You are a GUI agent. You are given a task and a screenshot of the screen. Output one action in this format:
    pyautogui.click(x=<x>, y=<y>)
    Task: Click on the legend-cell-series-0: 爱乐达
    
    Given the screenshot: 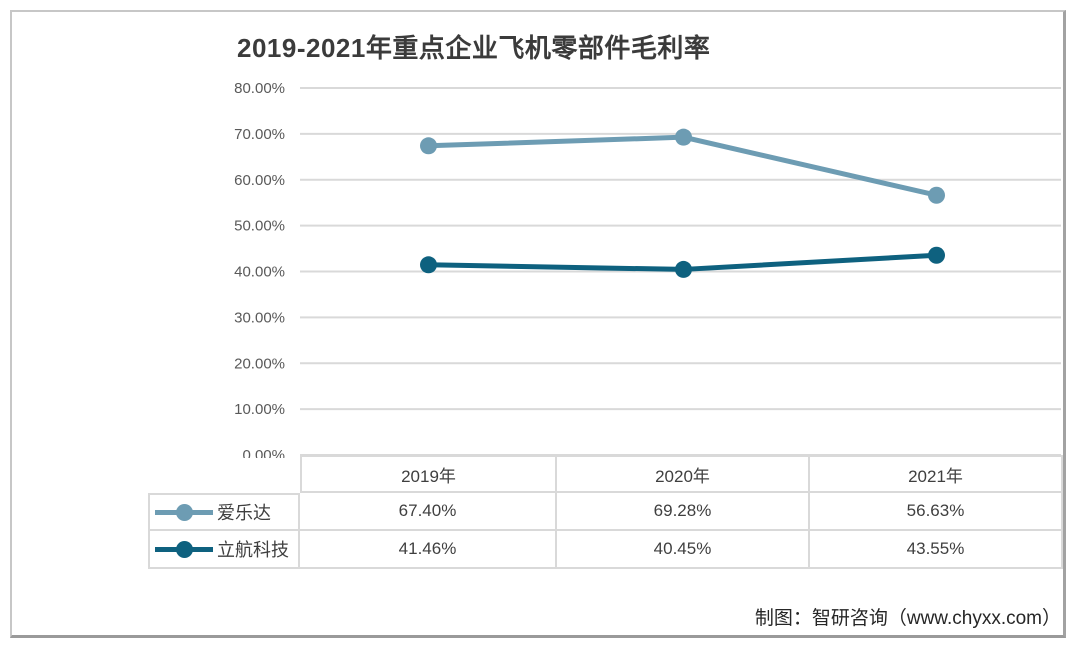 What is the action you would take?
    pyautogui.click(x=224, y=512)
    